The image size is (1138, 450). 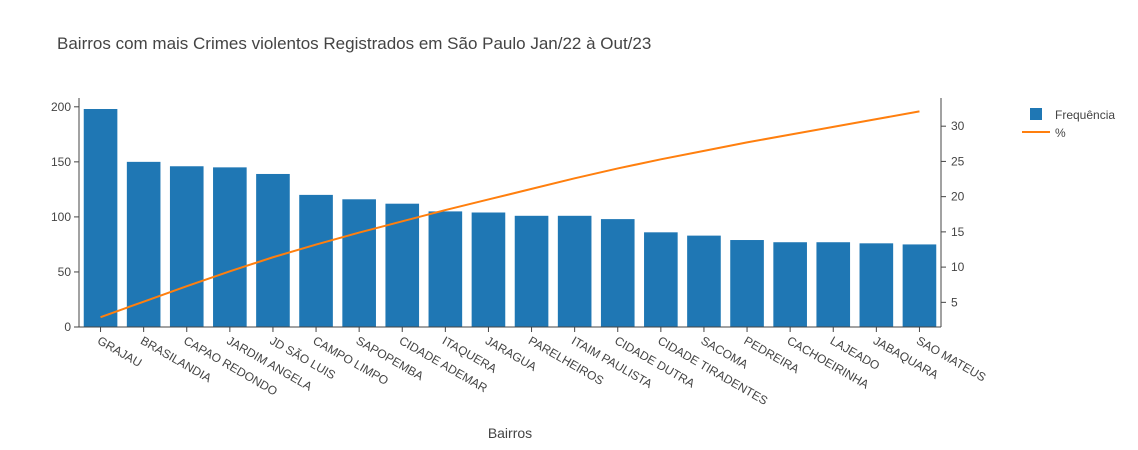 What do you see at coordinates (574, 271) in the screenshot?
I see `bar-itaim-paulista` at bounding box center [574, 271].